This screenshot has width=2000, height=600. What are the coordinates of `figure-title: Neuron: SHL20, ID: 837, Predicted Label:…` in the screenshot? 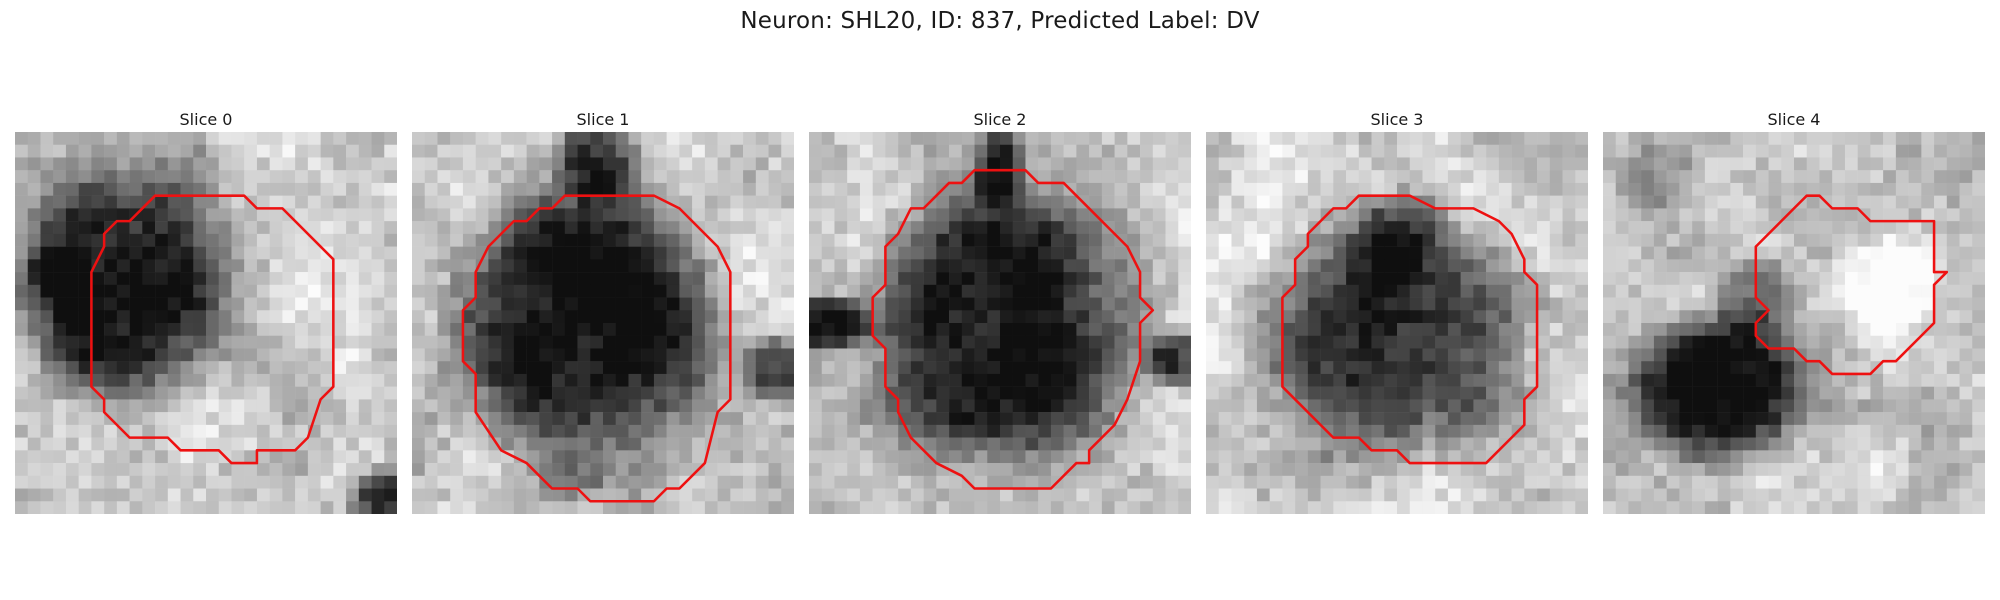 It's located at (1000, 21).